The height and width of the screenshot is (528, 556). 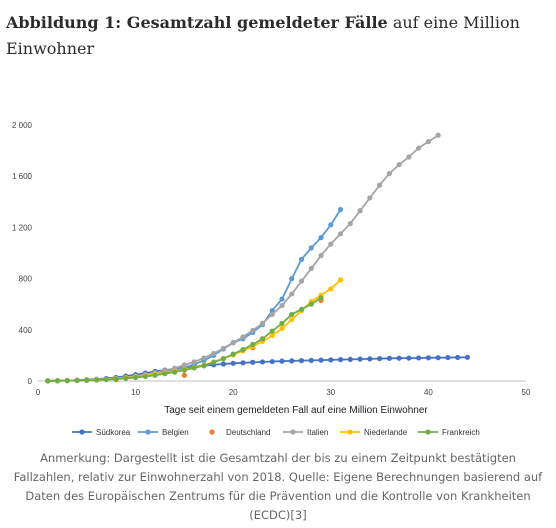 What do you see at coordinates (22, 125) in the screenshot?
I see `y-tick-label: 2 000` at bounding box center [22, 125].